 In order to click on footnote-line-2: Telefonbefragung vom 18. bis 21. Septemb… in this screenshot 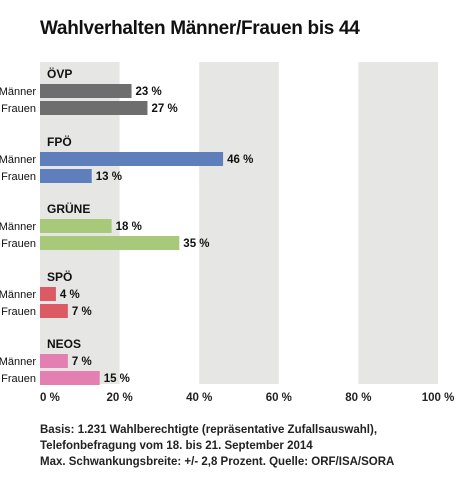, I will do `click(176, 446)`.